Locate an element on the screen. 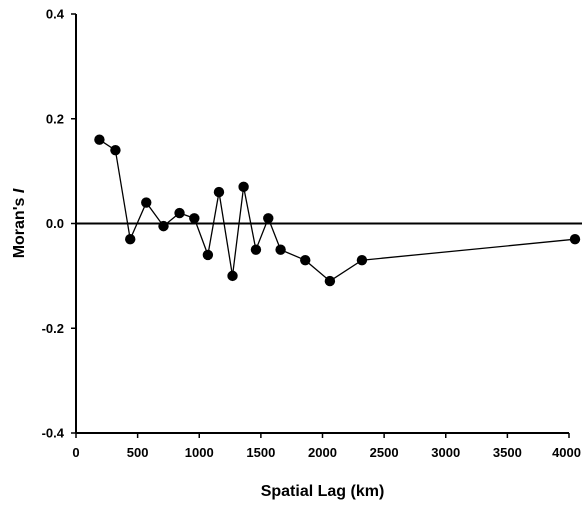 Image resolution: width=582 pixels, height=508 pixels. y-tick-label: -0.2 is located at coordinates (53, 328).